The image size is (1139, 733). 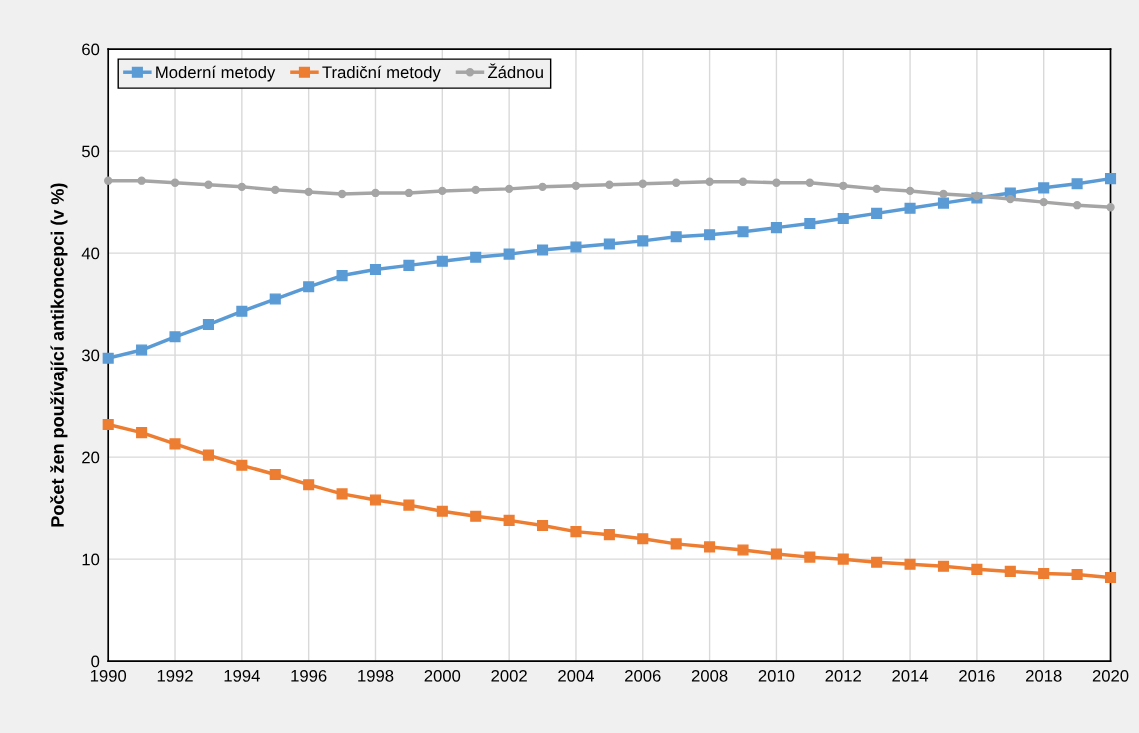 What do you see at coordinates (95, 661) in the screenshot?
I see `y-tick-label: 0` at bounding box center [95, 661].